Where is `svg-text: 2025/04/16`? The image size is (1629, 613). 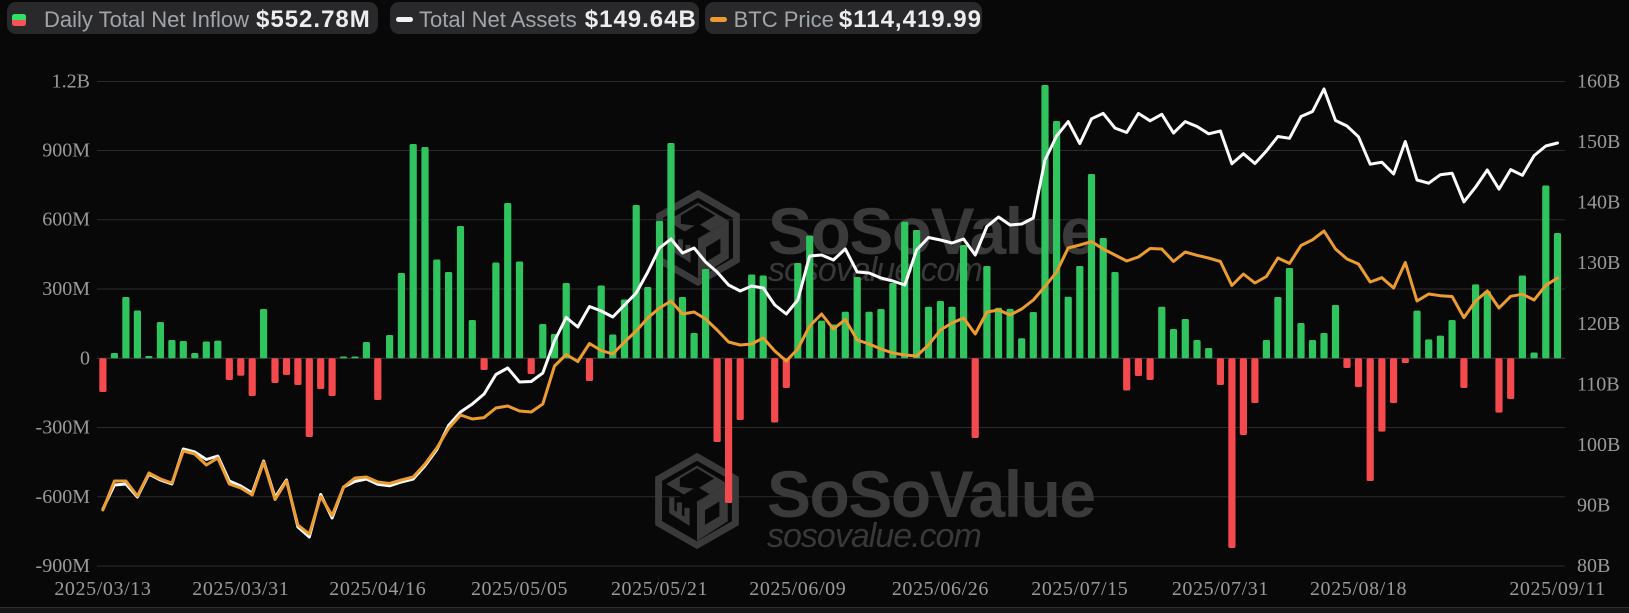
svg-text: 2025/04/16 is located at coordinates (377, 589).